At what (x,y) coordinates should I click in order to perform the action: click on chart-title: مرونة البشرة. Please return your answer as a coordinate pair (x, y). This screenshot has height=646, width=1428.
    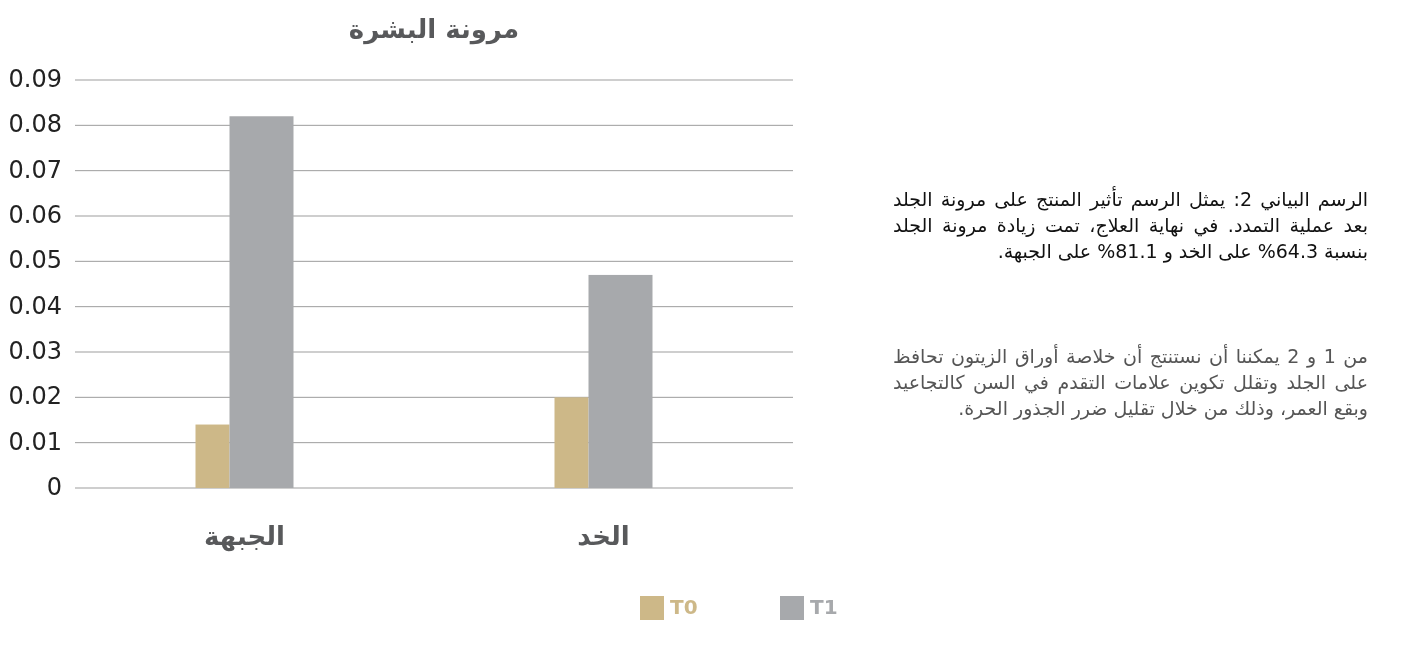
    Looking at the image, I should click on (434, 29).